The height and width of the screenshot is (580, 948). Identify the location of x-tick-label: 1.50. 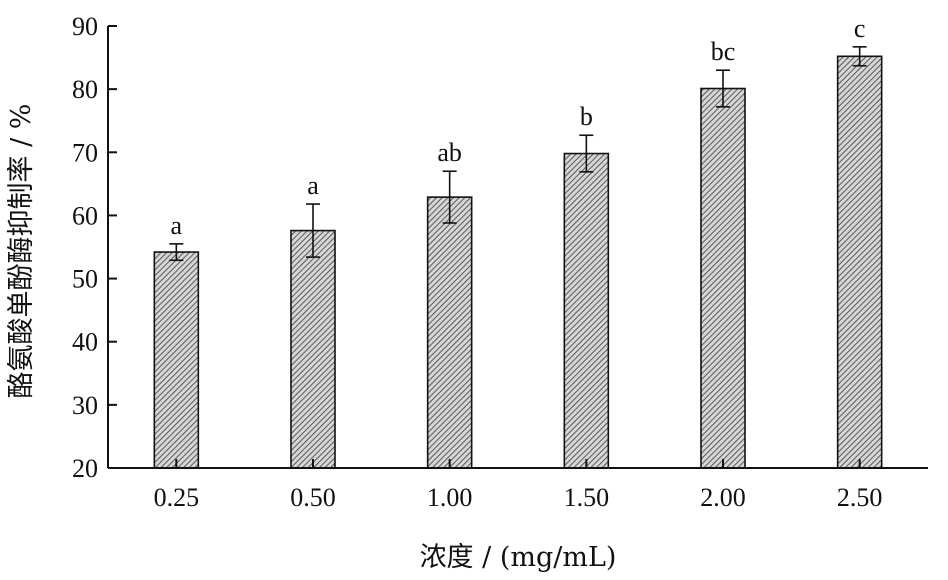
(587, 497).